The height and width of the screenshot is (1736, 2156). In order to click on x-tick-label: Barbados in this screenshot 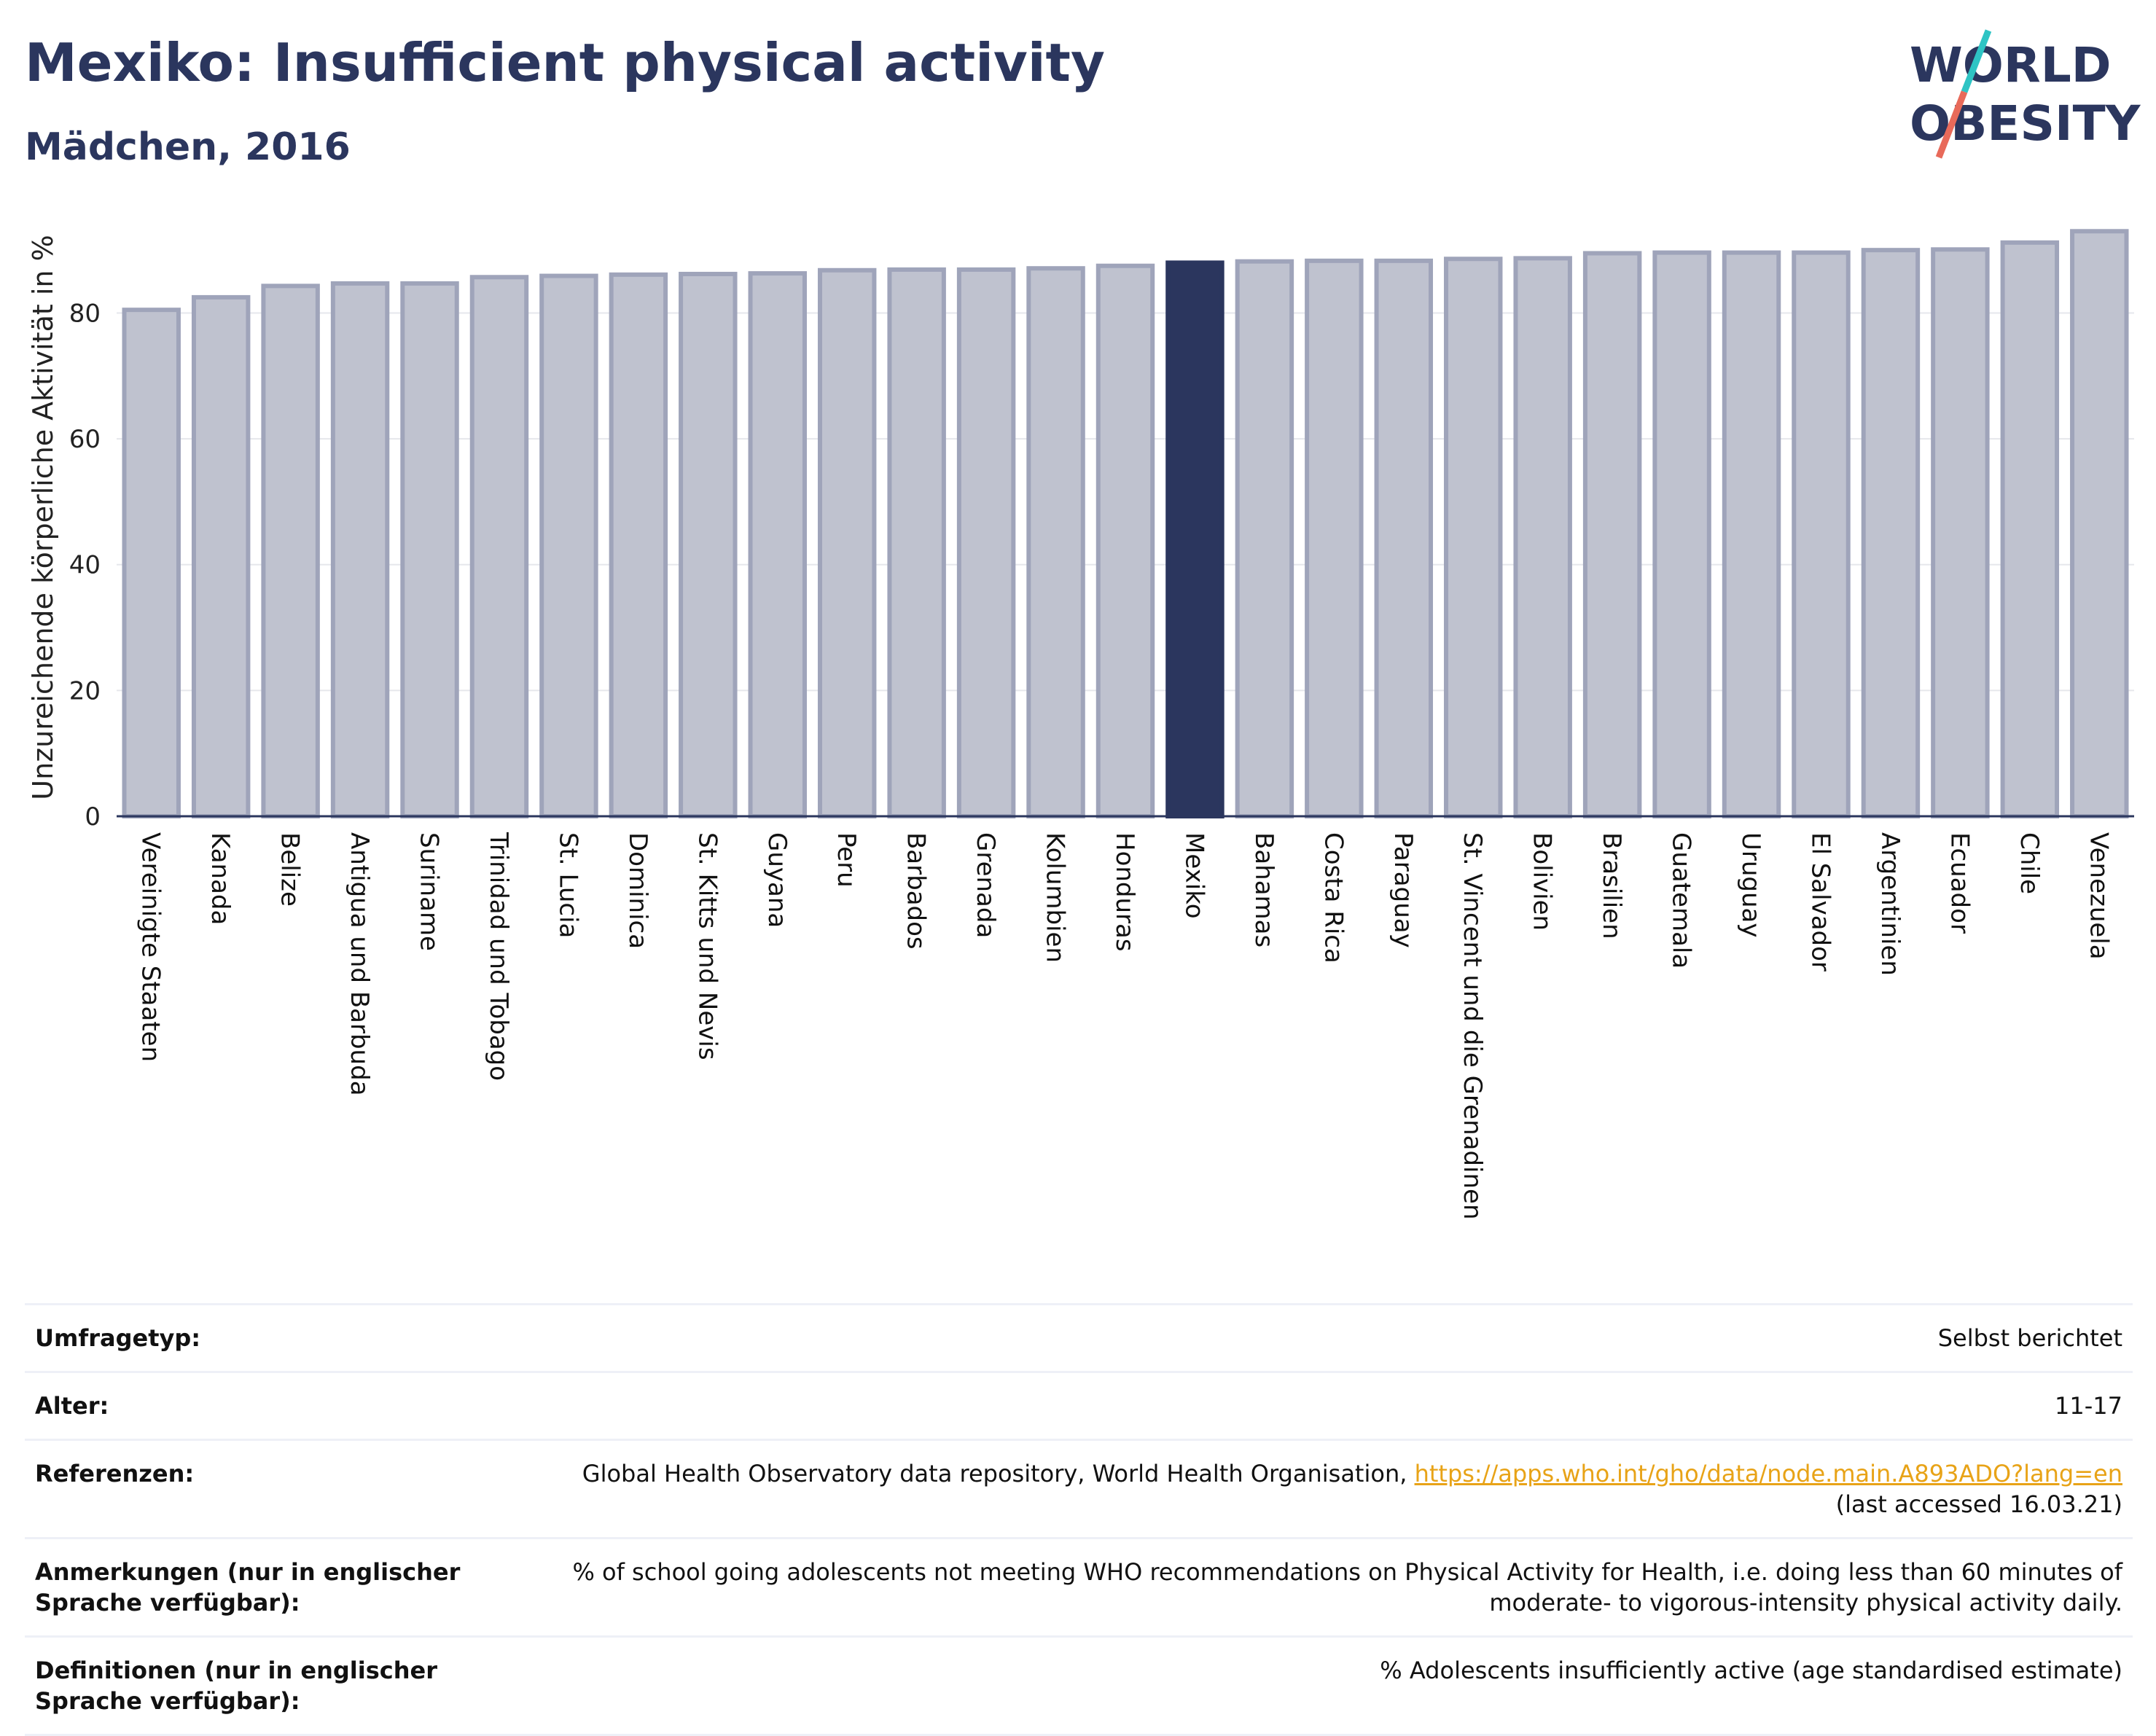, I will do `click(916, 891)`.